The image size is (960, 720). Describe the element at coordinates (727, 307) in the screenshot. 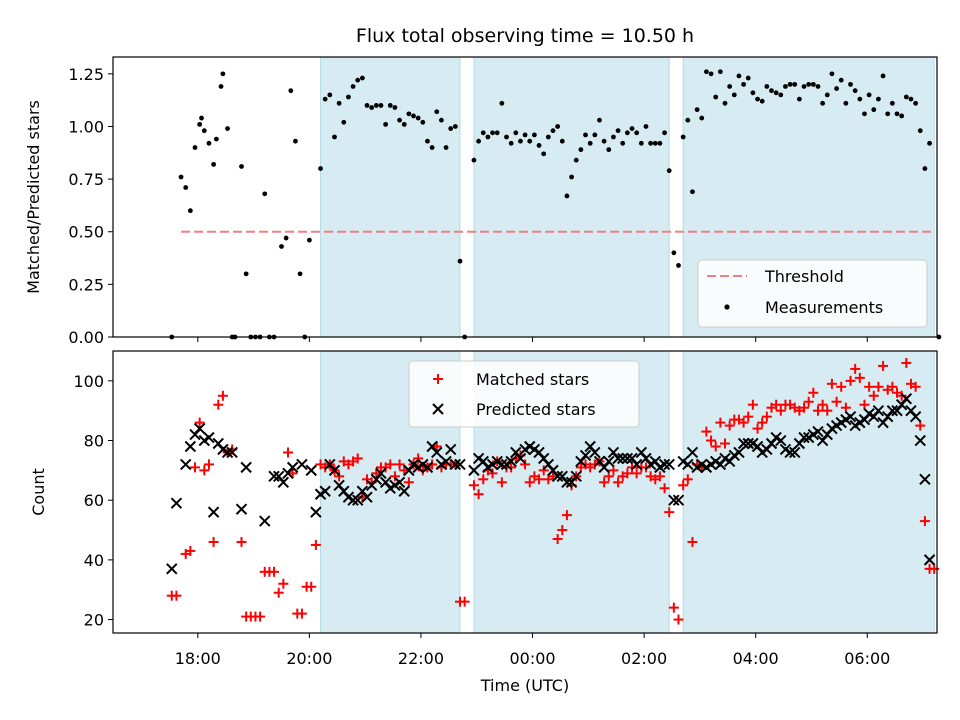

I see `legend-measurements-swatch` at that location.